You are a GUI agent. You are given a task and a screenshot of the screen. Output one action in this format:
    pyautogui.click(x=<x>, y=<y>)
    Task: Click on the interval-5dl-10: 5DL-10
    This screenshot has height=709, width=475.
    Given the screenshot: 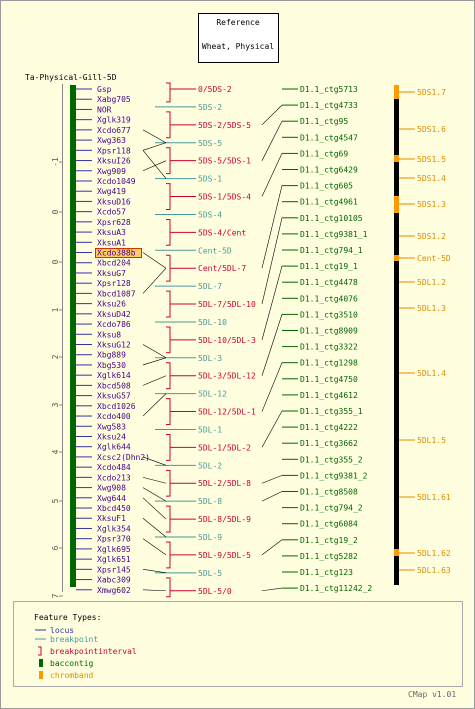 What is the action you would take?
    pyautogui.click(x=212, y=322)
    